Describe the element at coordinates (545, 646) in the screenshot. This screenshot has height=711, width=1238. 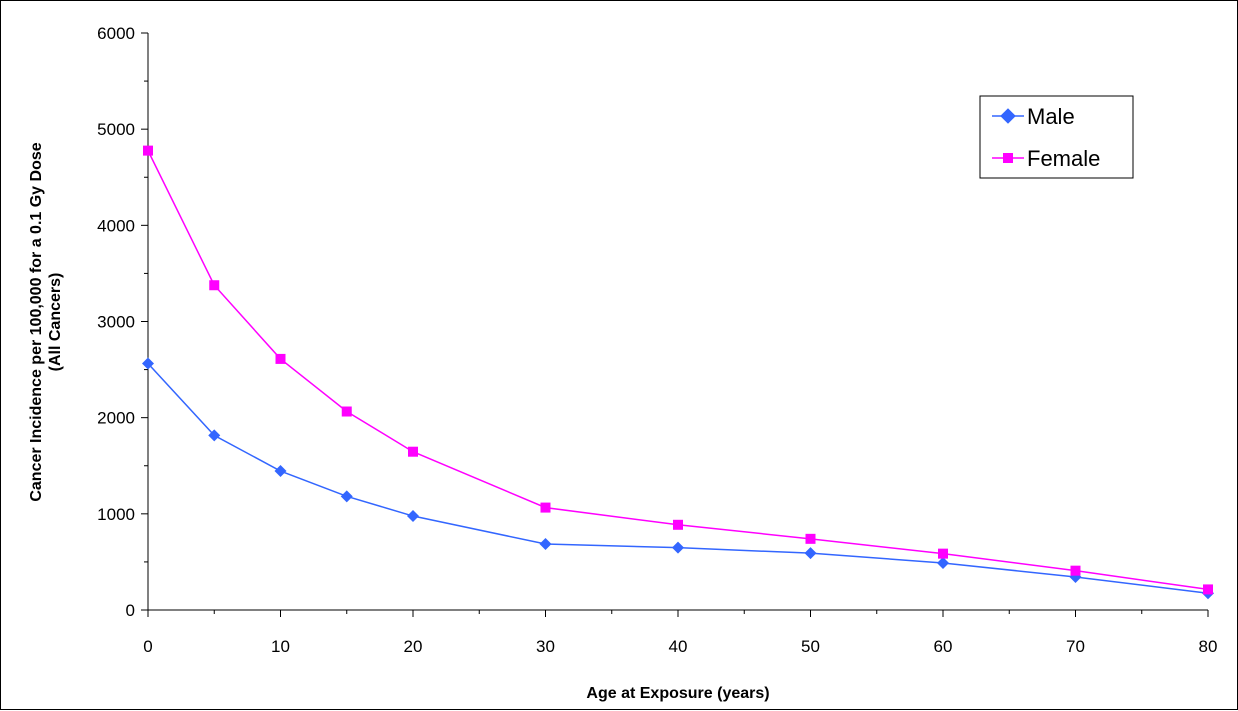
I see `x-tick-label: 30` at that location.